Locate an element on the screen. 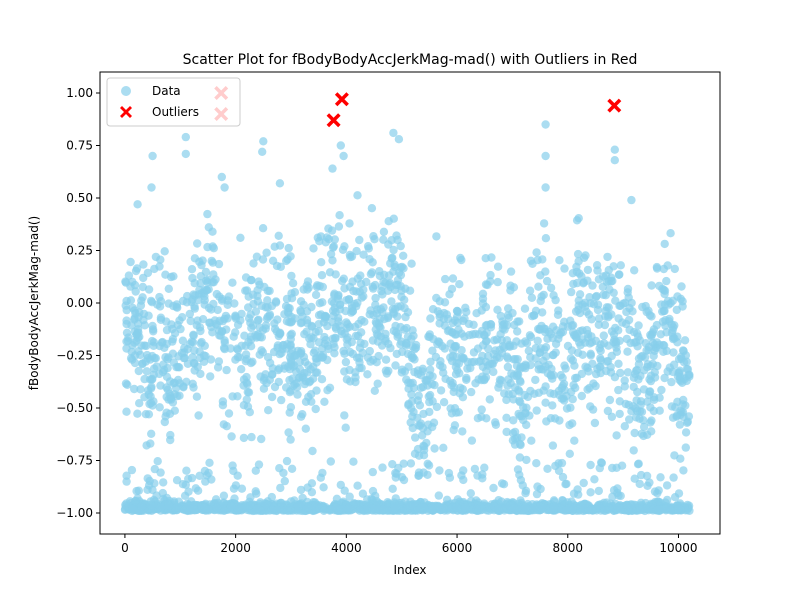  y-axis-ticks: −1.00 −0.75 −0.50 −0.25 0.00 0.25 0.50 0.75 1.00 is located at coordinates (78, 303).